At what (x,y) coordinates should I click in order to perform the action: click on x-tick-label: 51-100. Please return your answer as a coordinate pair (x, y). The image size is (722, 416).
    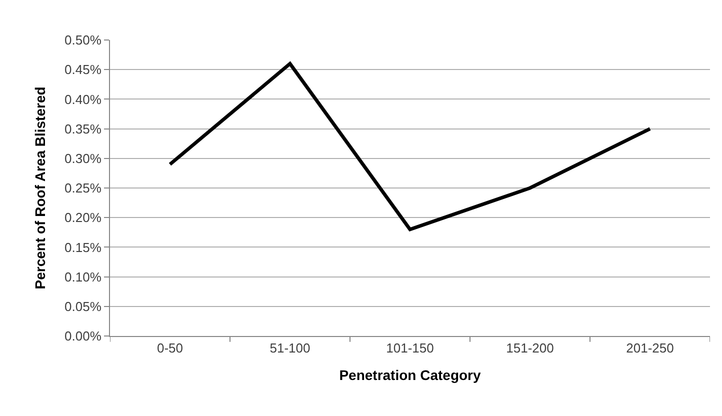
    Looking at the image, I should click on (290, 348).